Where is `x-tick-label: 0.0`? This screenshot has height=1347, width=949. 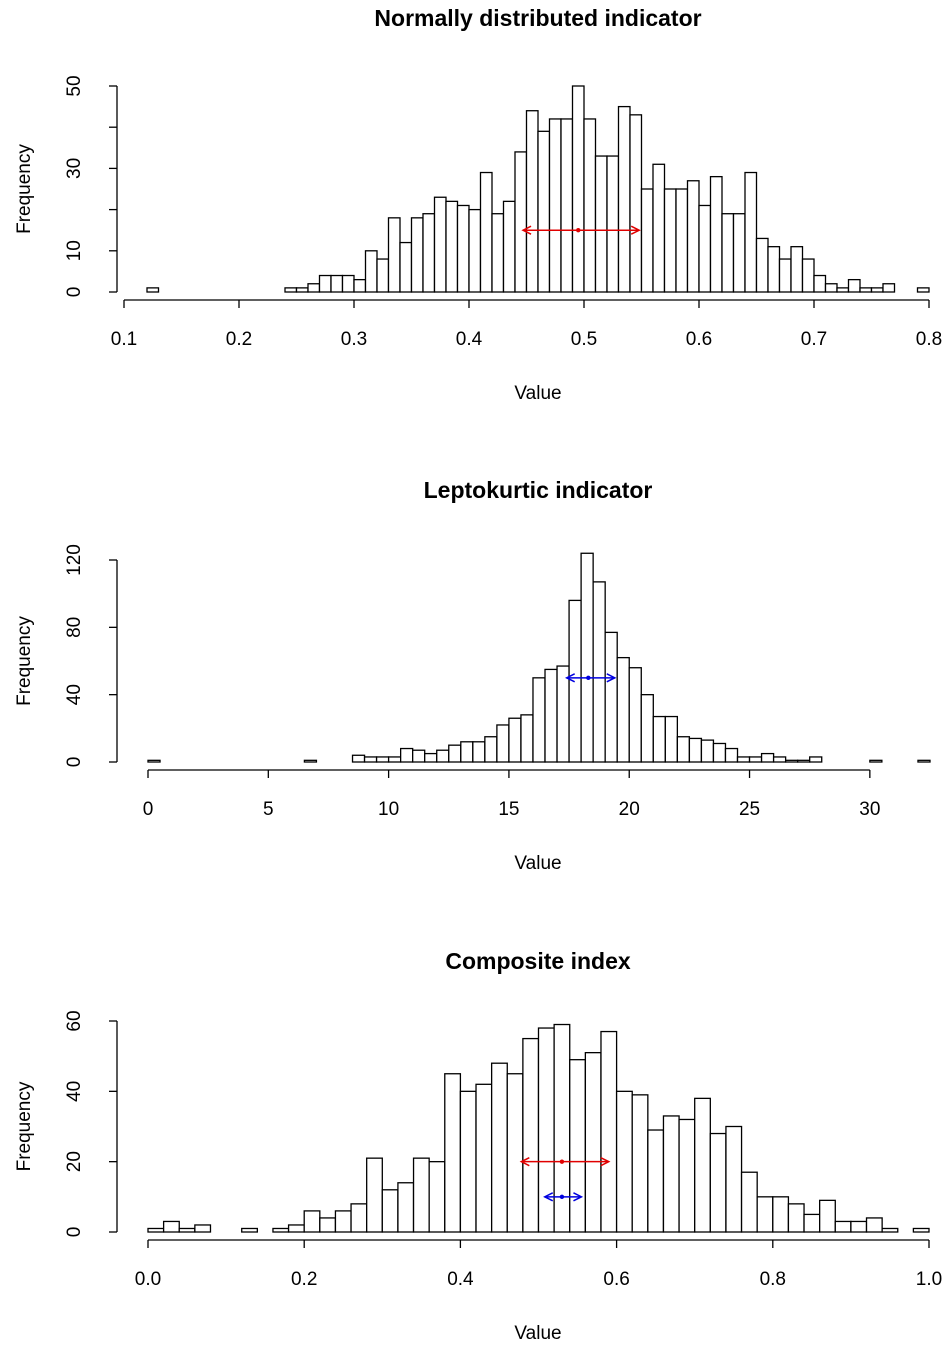
x-tick-label: 0.0 is located at coordinates (148, 1279).